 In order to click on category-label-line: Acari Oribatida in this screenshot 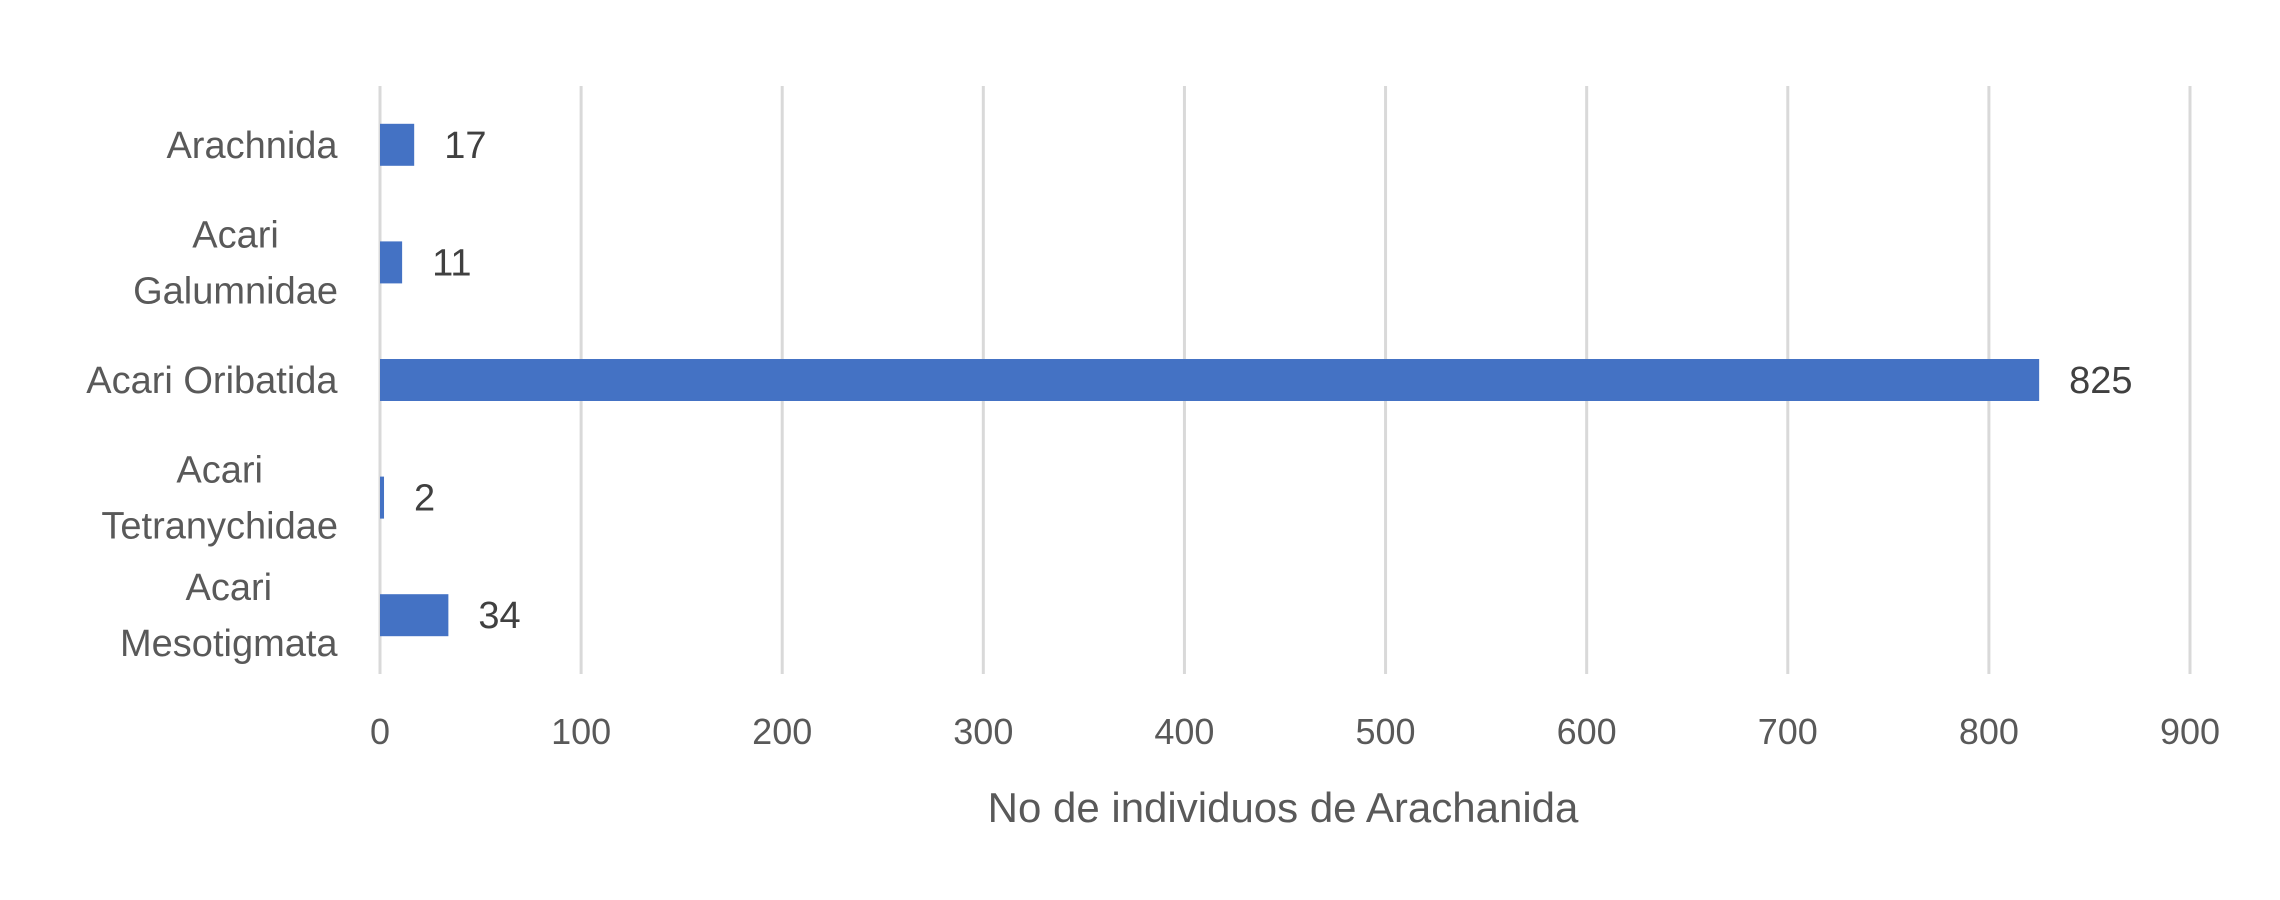, I will do `click(212, 381)`.